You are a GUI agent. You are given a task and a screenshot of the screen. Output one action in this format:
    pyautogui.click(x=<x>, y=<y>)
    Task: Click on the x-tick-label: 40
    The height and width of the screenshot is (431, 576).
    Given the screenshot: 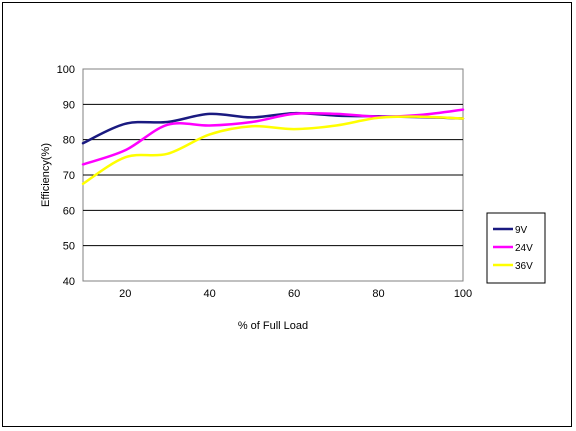 What is the action you would take?
    pyautogui.click(x=210, y=294)
    